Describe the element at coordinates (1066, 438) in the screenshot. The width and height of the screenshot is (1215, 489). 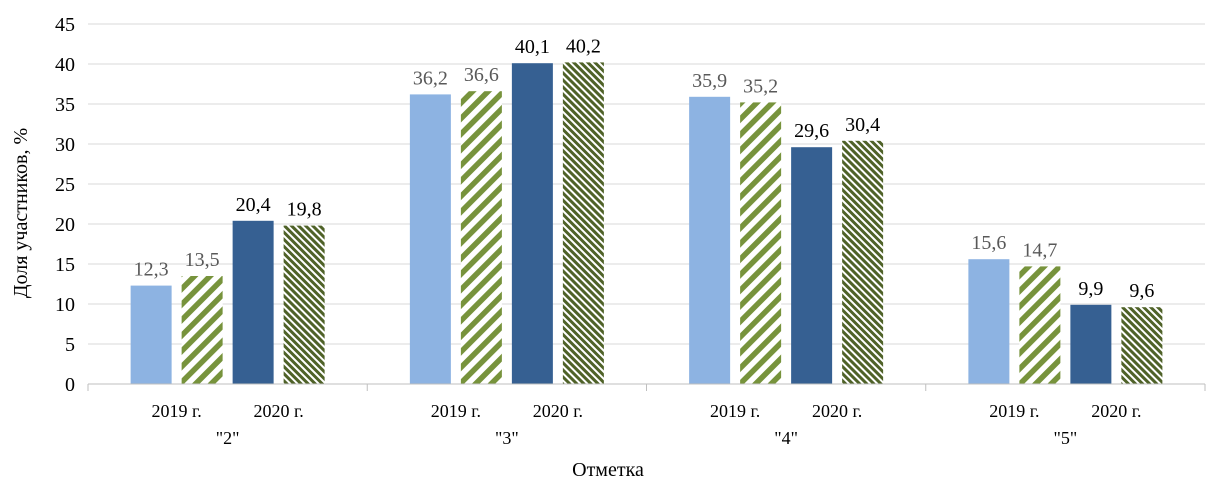
I see `x-category-label: "5"` at that location.